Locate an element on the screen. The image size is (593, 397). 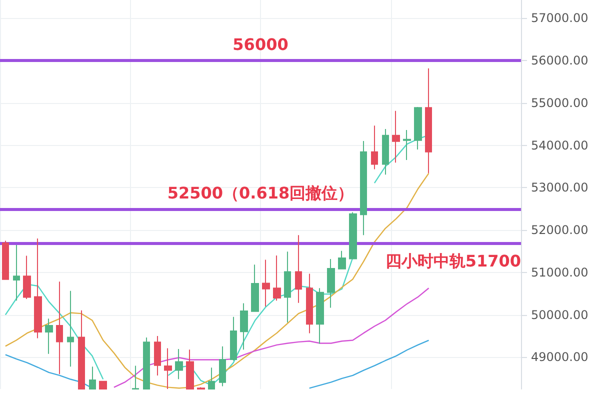
ref-line-label: 56000 is located at coordinates (260, 44).